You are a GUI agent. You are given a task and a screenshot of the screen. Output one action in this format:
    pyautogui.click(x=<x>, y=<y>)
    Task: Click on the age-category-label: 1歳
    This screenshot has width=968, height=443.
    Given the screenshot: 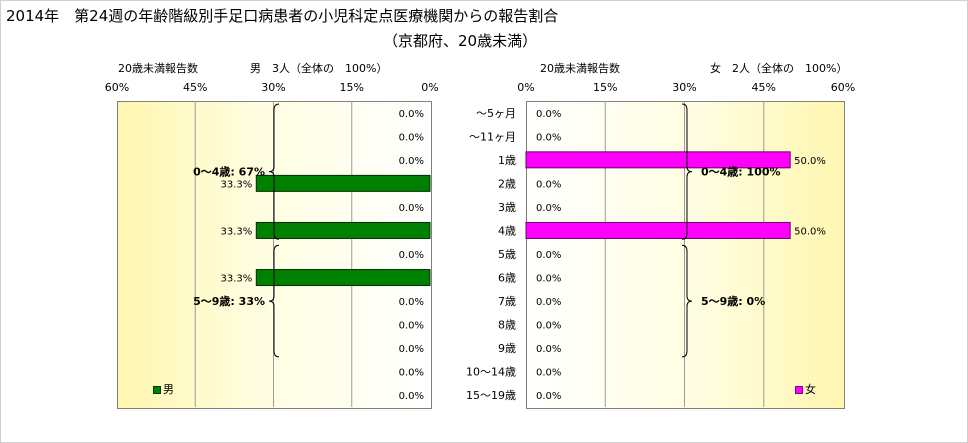 What is the action you would take?
    pyautogui.click(x=507, y=160)
    